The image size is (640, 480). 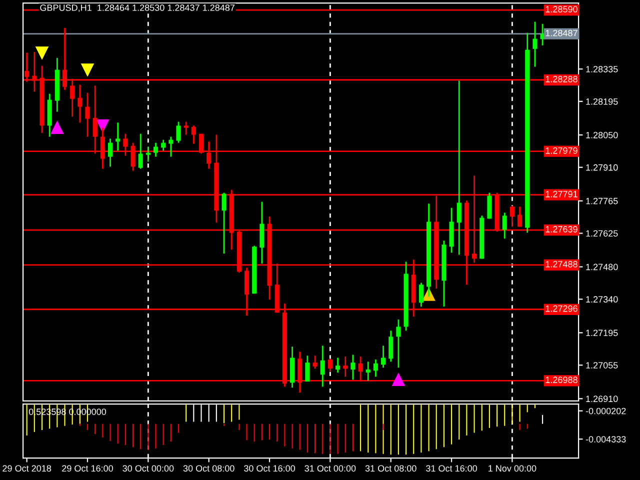 What do you see at coordinates (602, 201) in the screenshot?
I see `y-tick-label: 1.27765` at bounding box center [602, 201].